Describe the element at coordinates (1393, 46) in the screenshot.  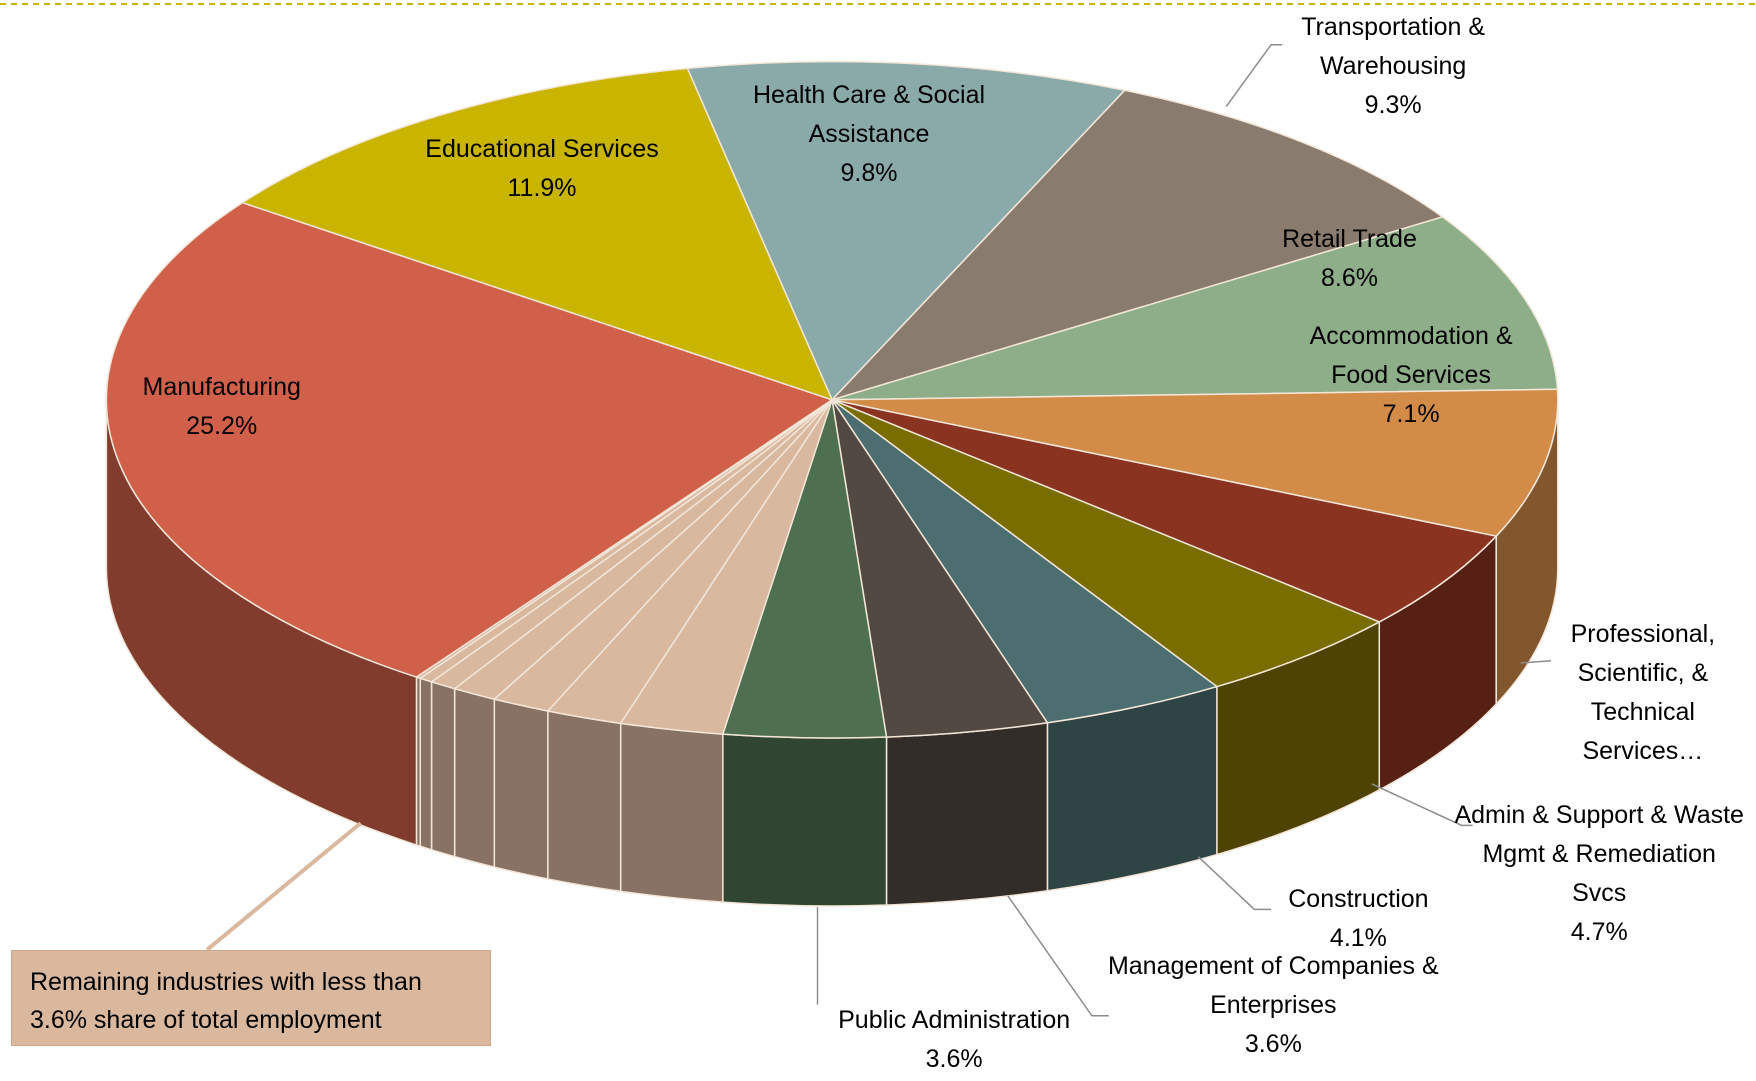
I see `category-label: Transportation & Warehousing` at that location.